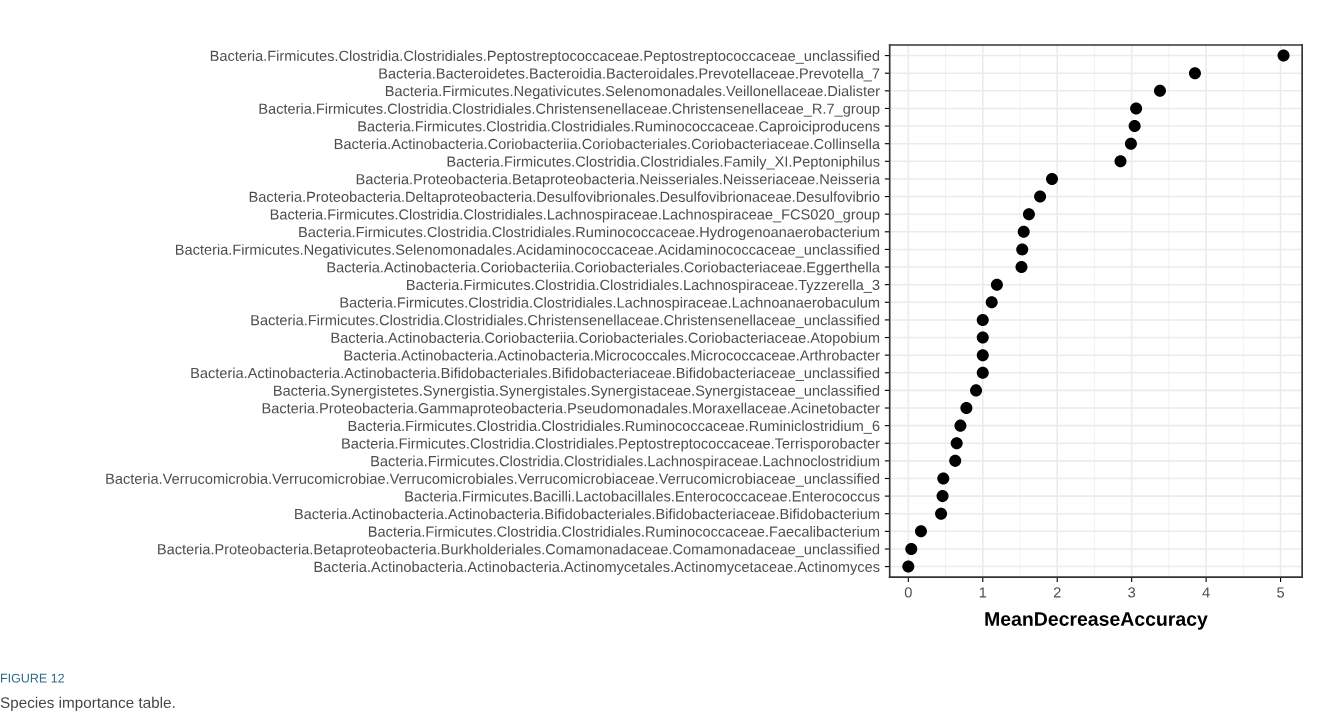 This screenshot has height=726, width=1322. What do you see at coordinates (611, 444) in the screenshot?
I see `y-tick-label: Bacteria.Firmicutes.Clostridia.Clostridiales.Peptostreptococcaceae.Terrisporobacter` at bounding box center [611, 444].